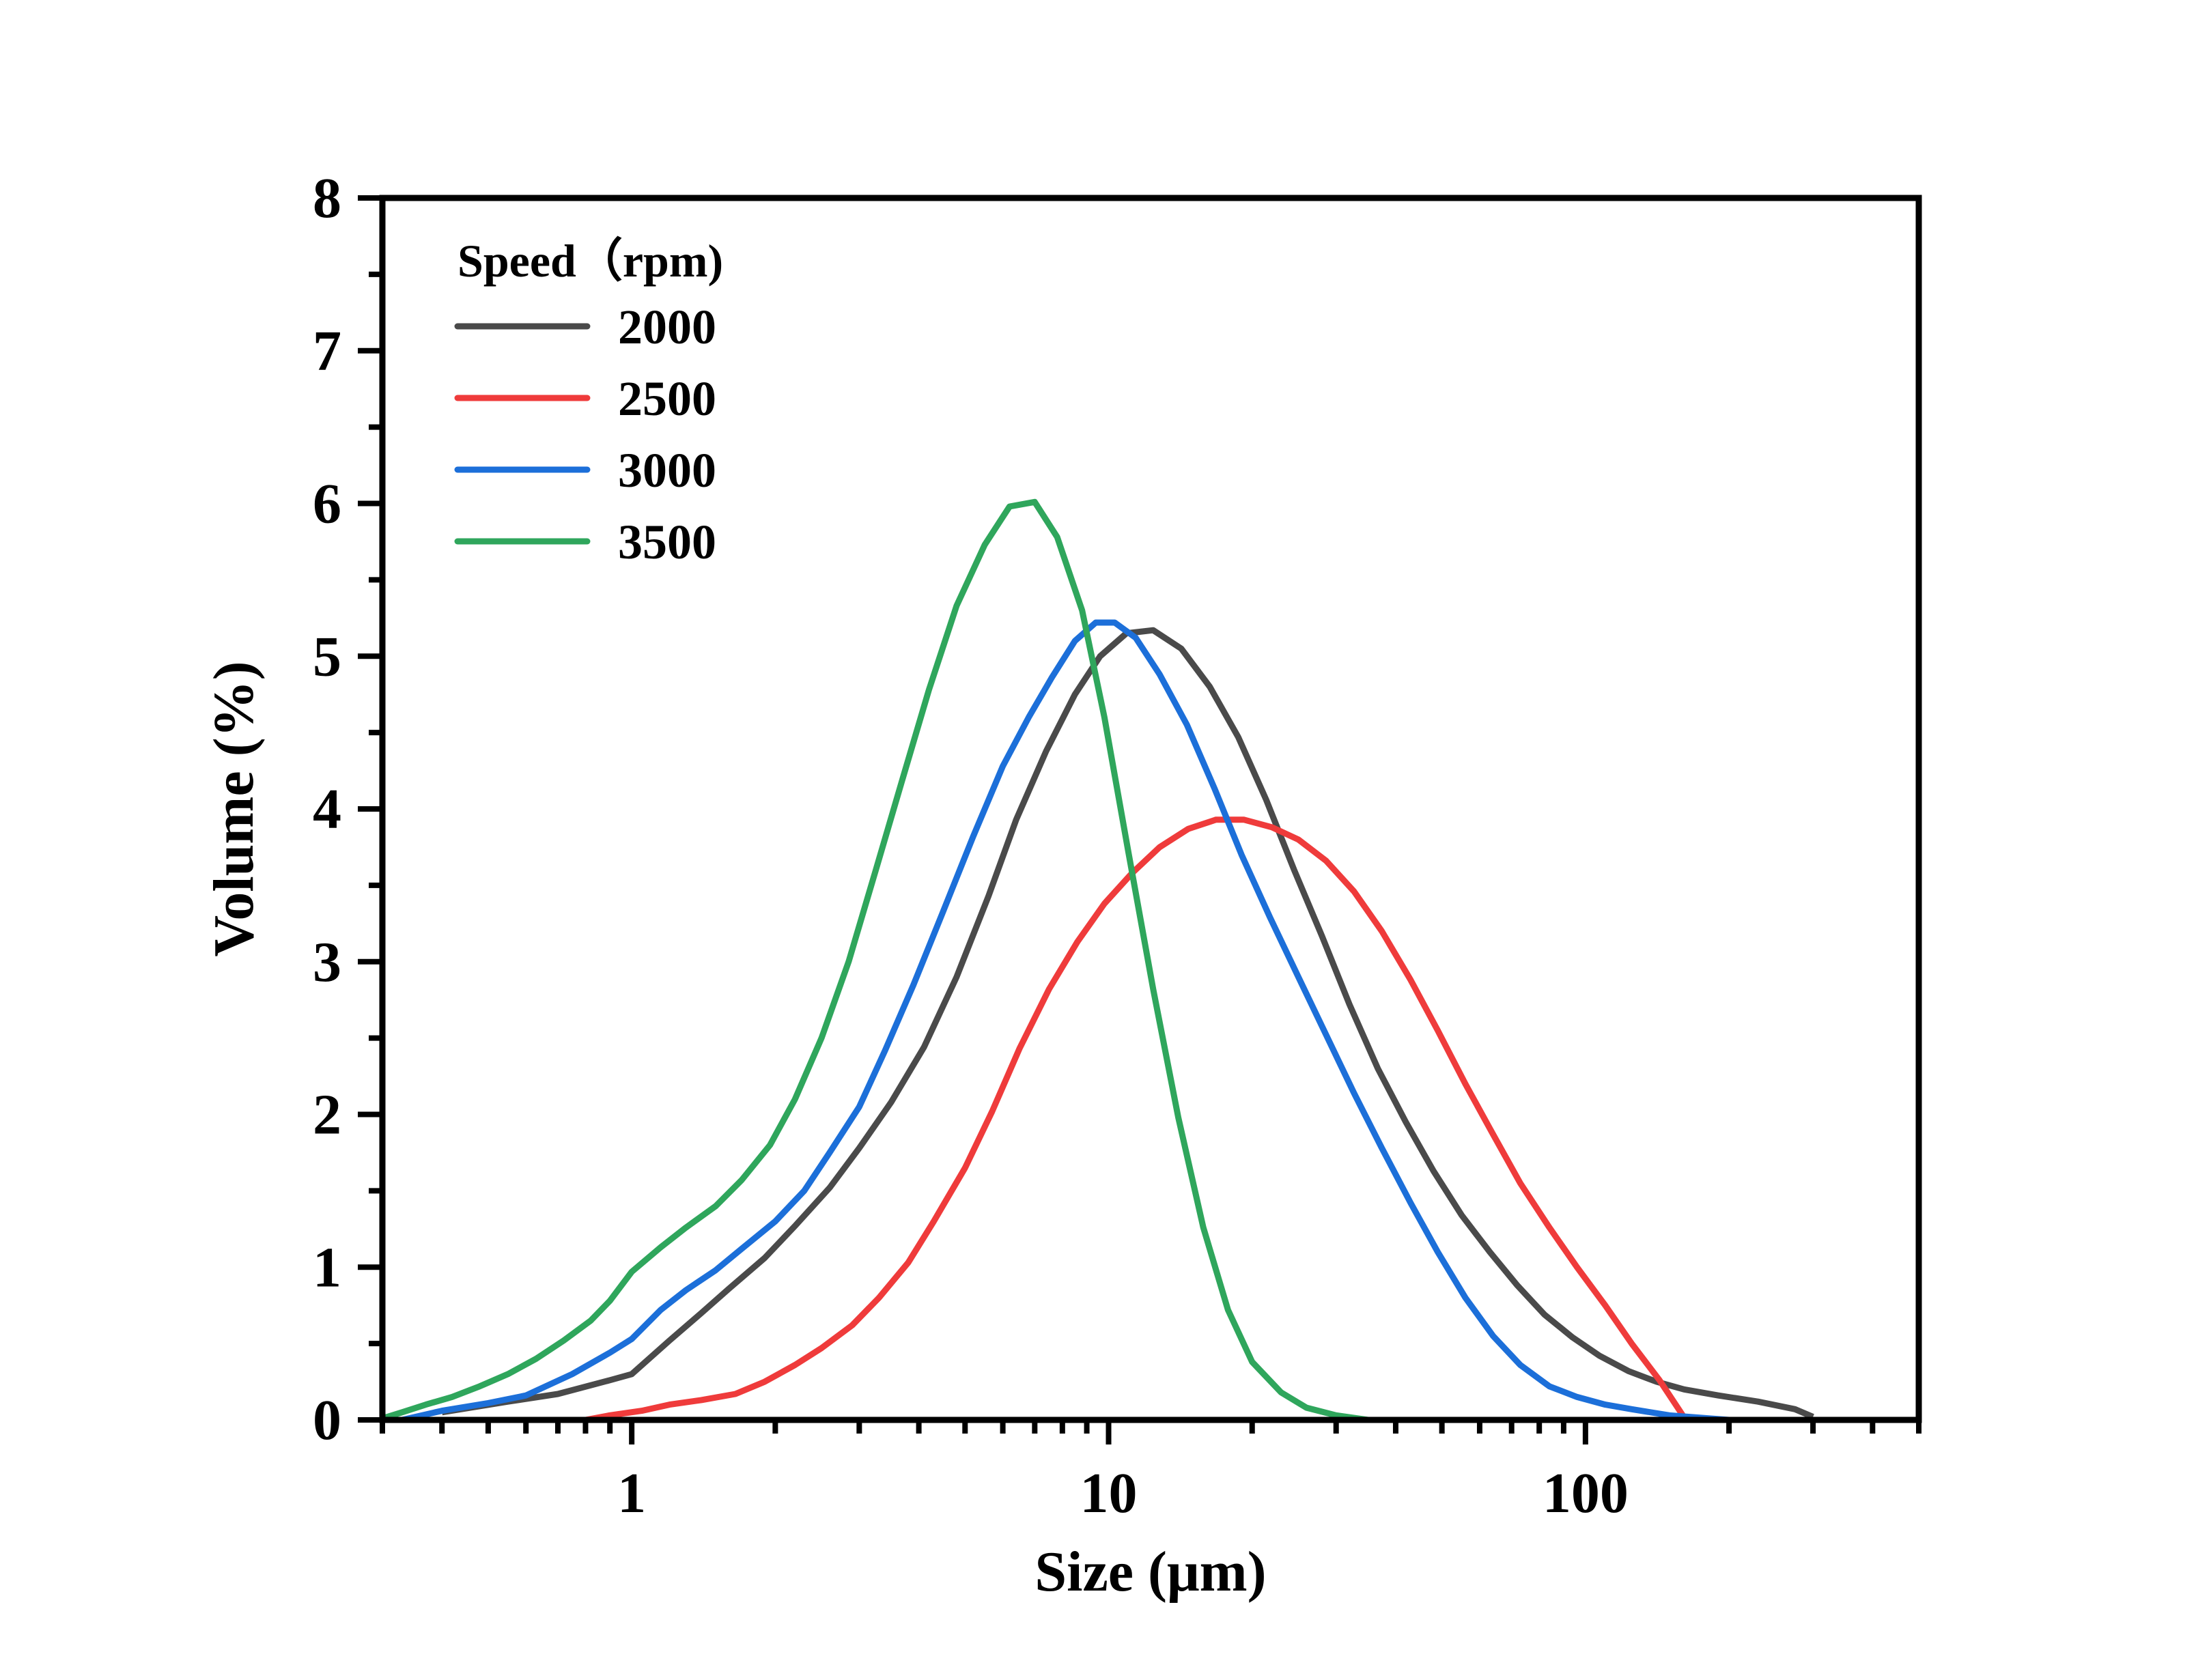 Image resolution: width=2196 pixels, height=1680 pixels. I want to click on y-tick-label: 6, so click(327, 504).